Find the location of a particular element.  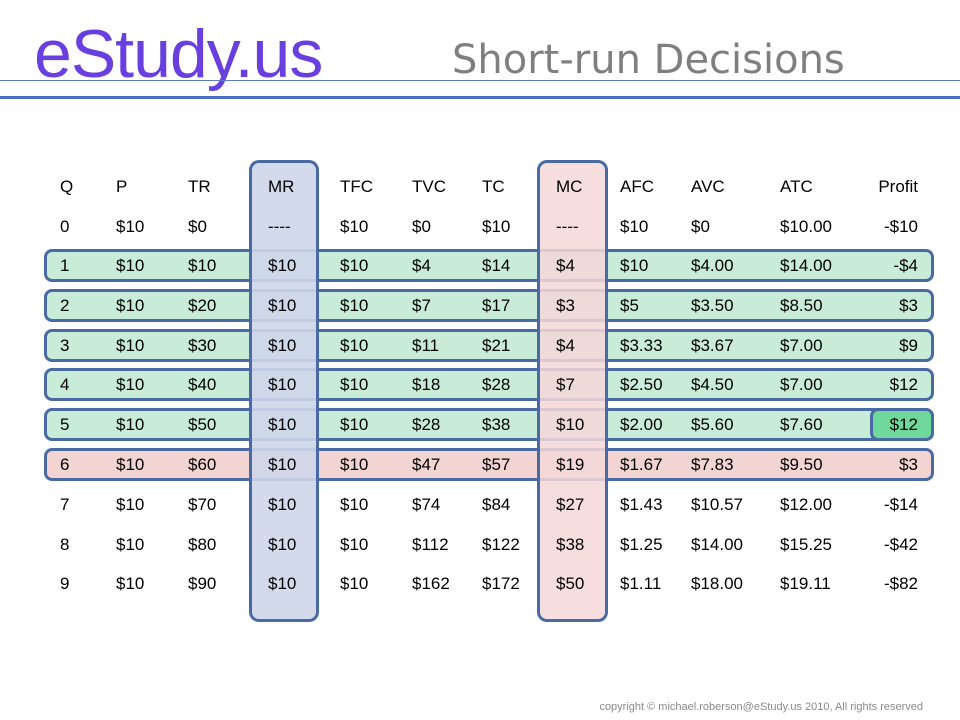

table-cell: $50 is located at coordinates (570, 583).